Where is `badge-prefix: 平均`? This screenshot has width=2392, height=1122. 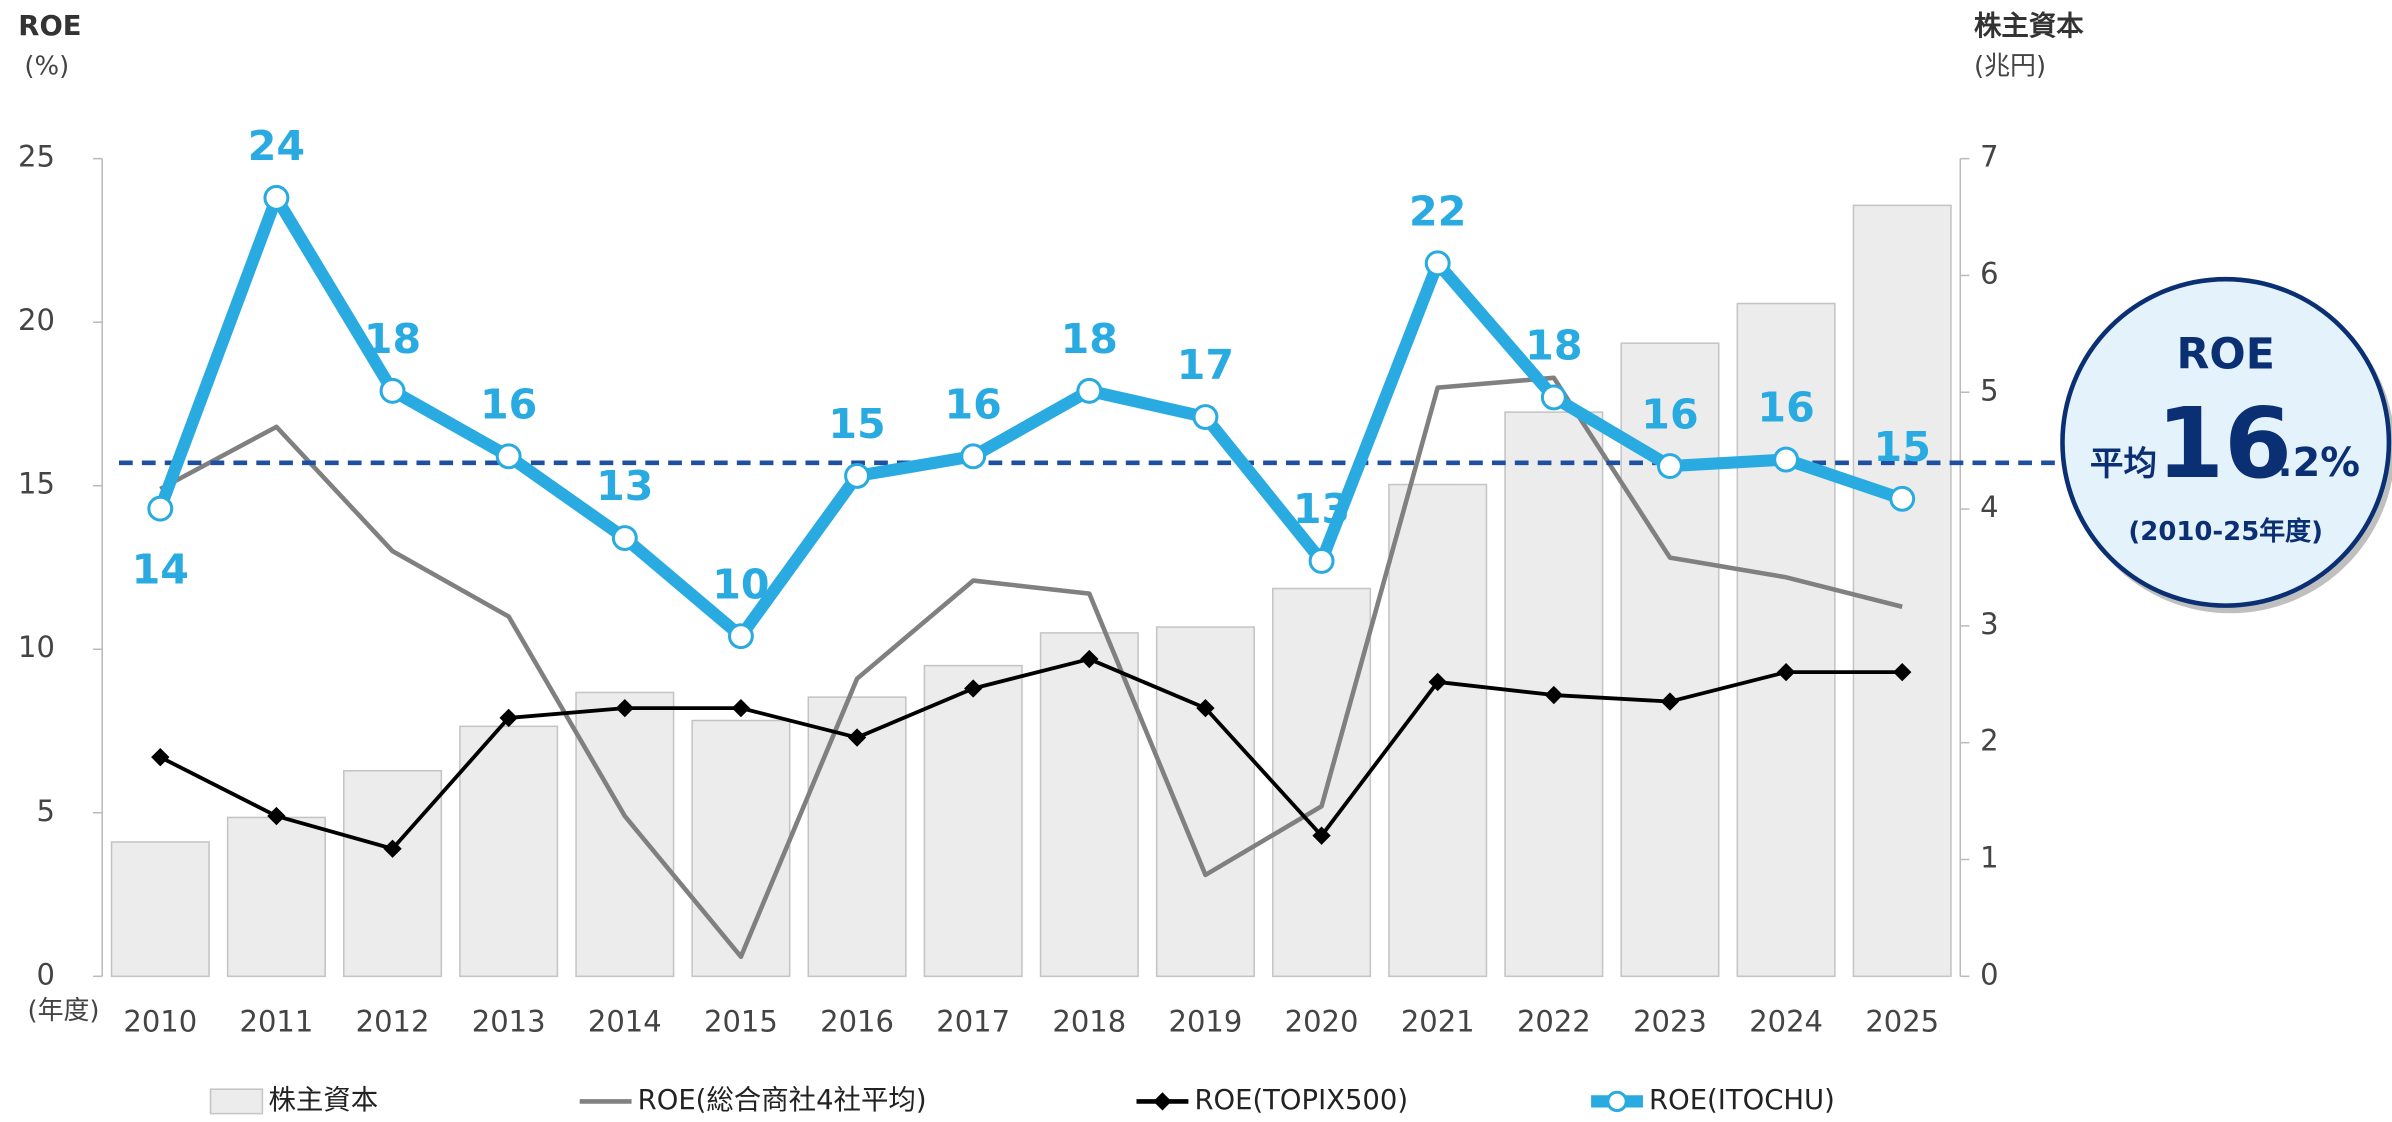
badge-prefix: 平均 is located at coordinates (2123, 463).